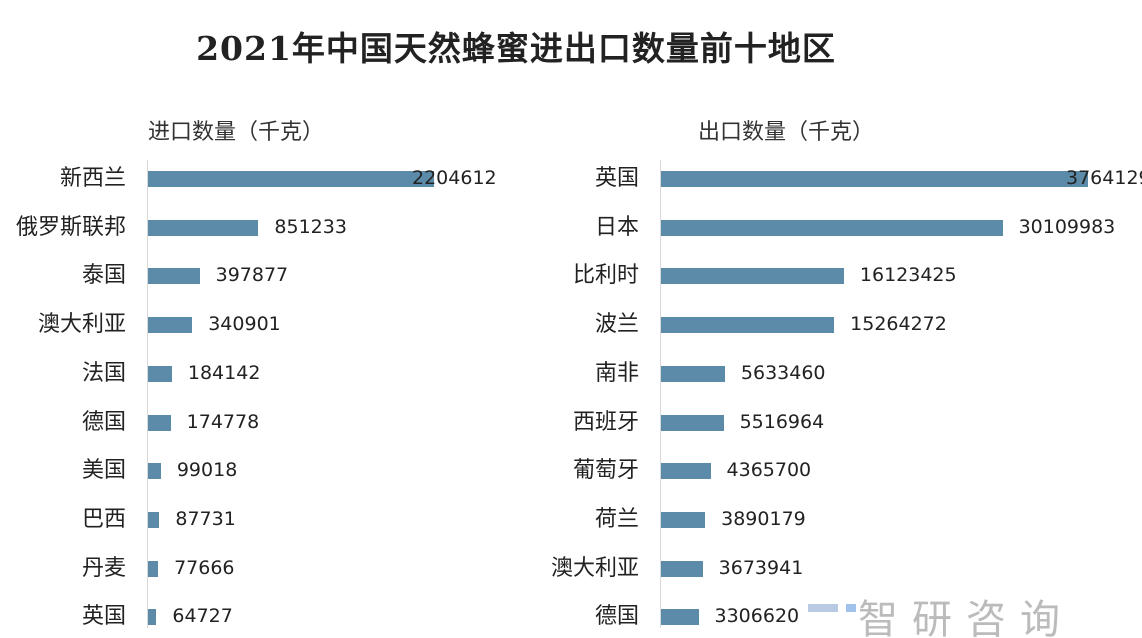 The height and width of the screenshot is (638, 1142). I want to click on export-data-label: 3673941, so click(761, 567).